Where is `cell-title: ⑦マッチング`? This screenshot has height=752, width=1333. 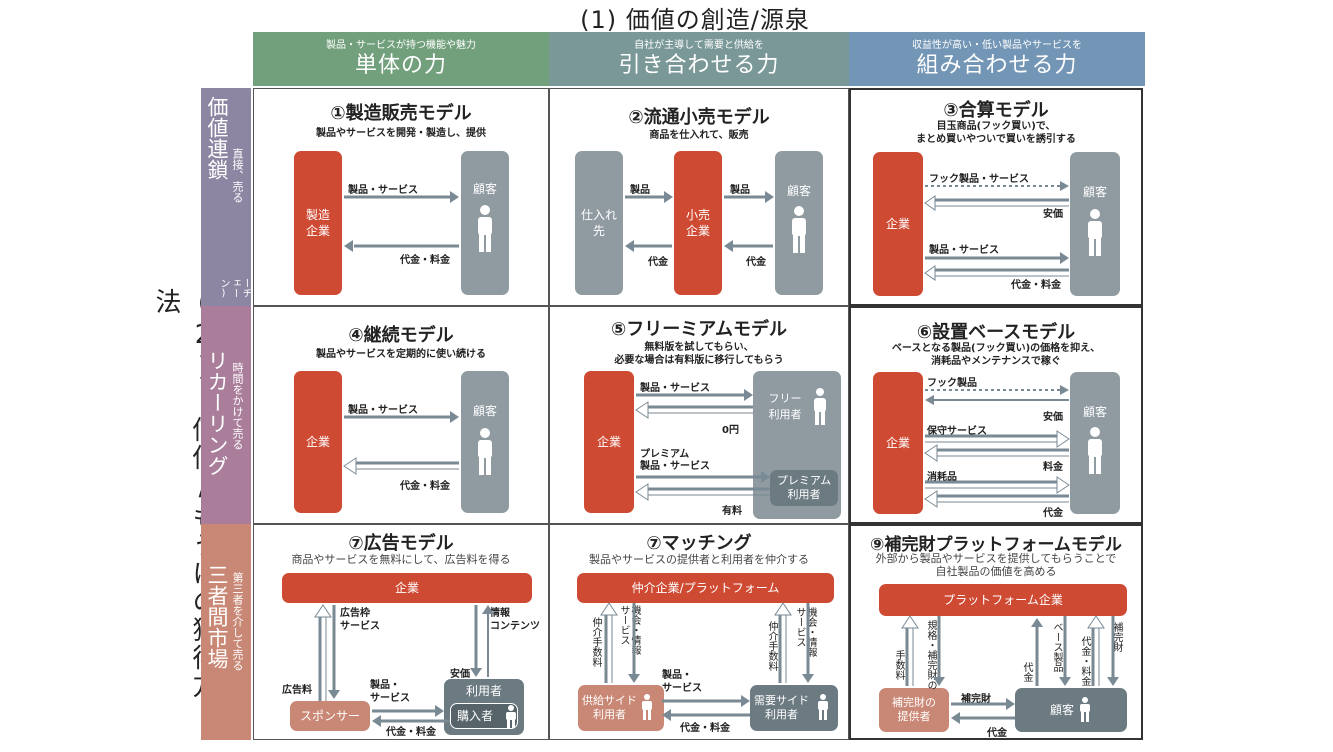 cell-title: ⑦マッチング is located at coordinates (699, 543).